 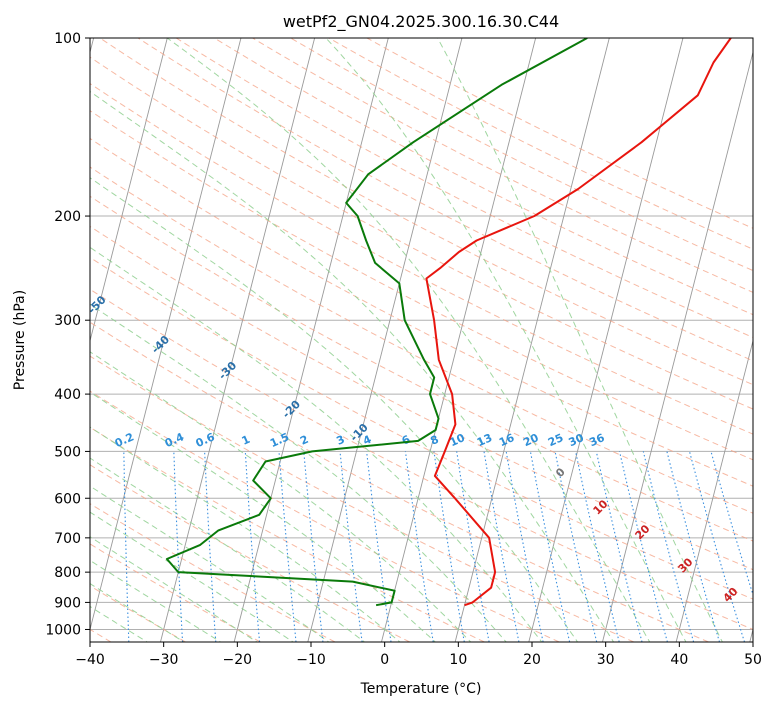 I want to click on x-tick-label: 30, so click(x=606, y=660).